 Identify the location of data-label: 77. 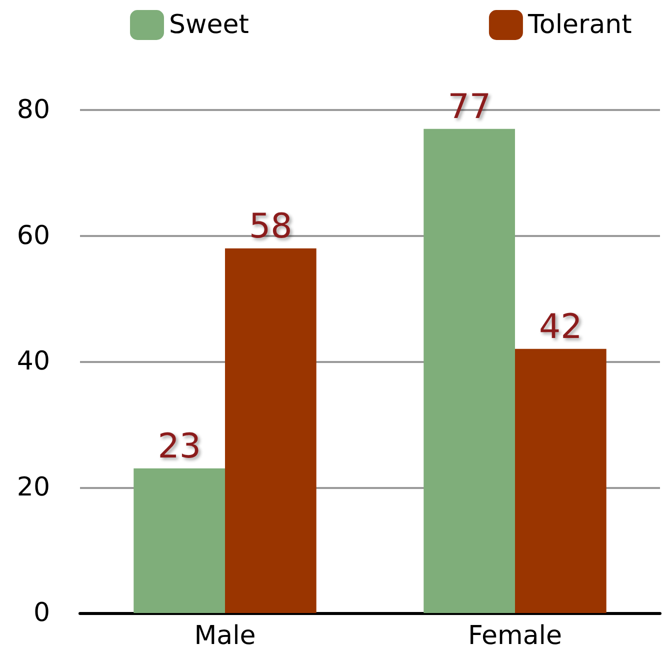
(469, 106).